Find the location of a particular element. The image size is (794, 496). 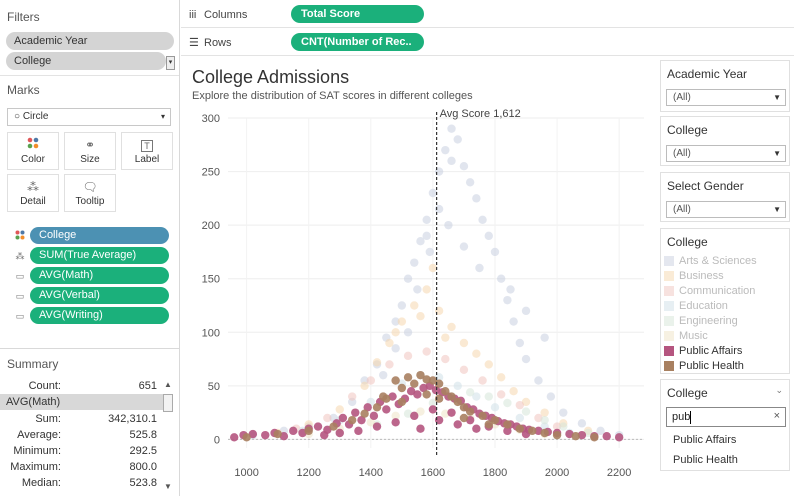

academic-year-dropdown: (All) ▼ is located at coordinates (726, 97).